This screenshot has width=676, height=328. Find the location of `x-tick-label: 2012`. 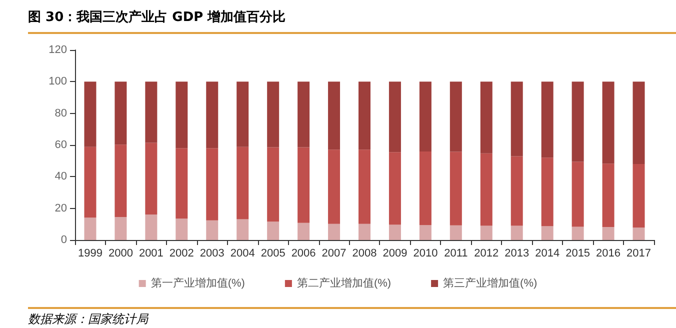

x-tick-label: 2012 is located at coordinates (486, 254).